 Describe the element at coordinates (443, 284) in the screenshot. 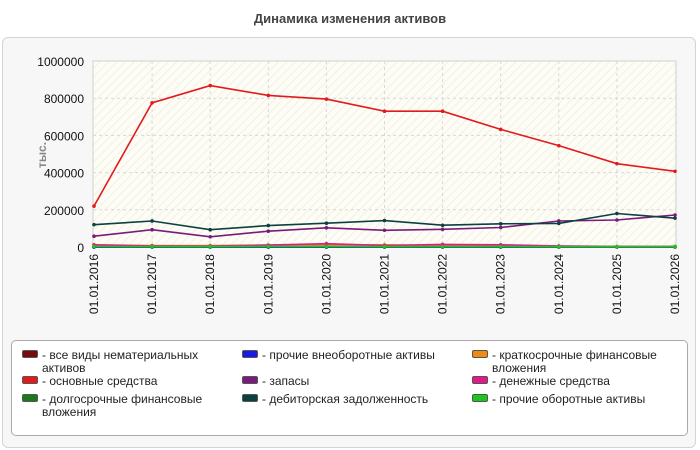

I see `x-tick-label: 01.01.2022` at that location.